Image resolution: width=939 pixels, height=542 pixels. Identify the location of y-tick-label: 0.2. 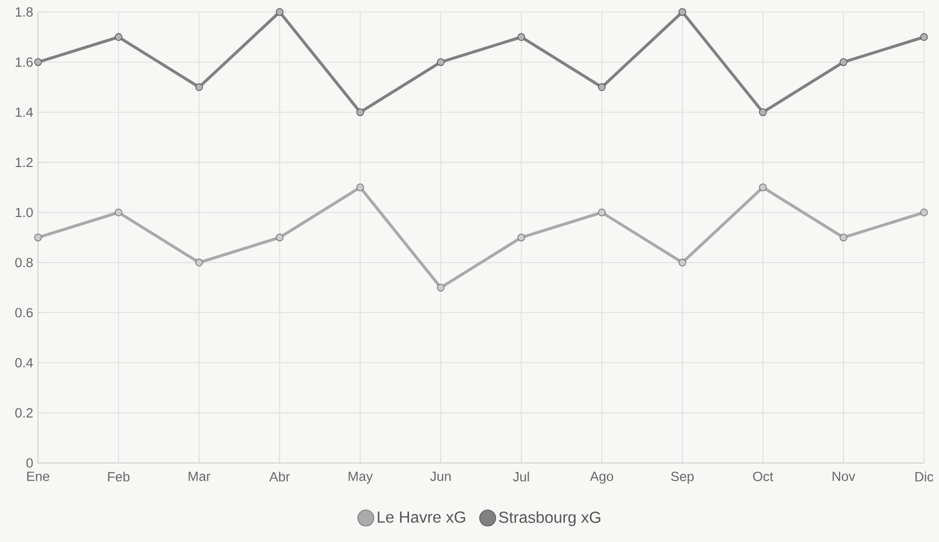
(24, 413).